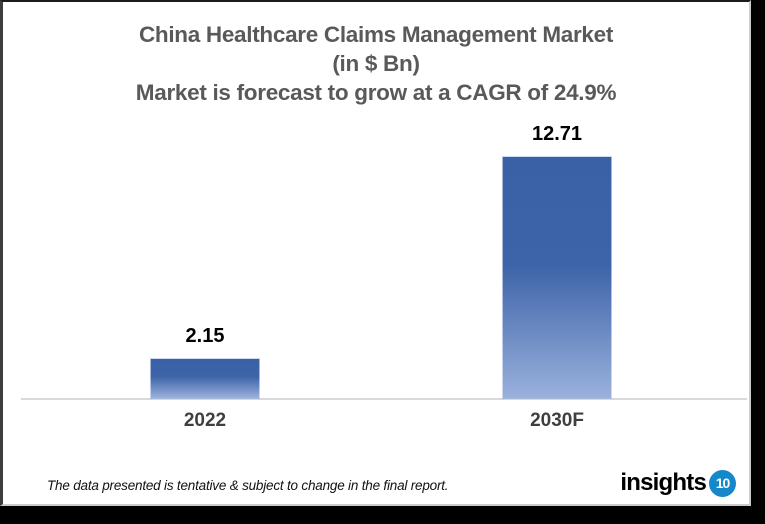  I want to click on bar-value-label: 2.15, so click(205, 336).